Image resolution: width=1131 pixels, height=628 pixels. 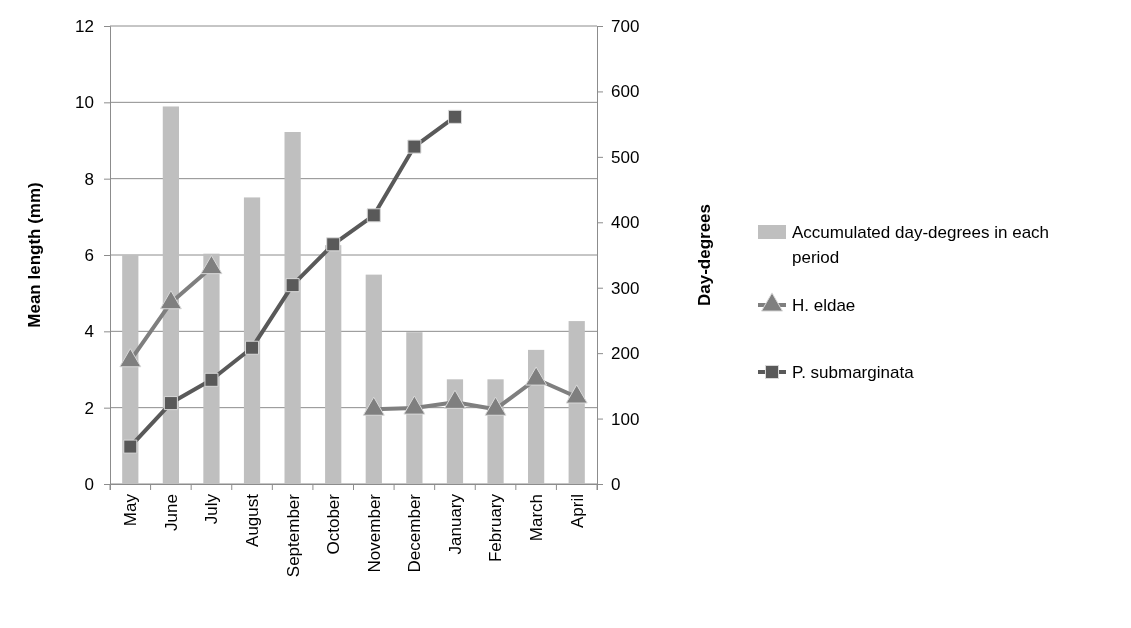 What do you see at coordinates (89, 179) in the screenshot?
I see `y-tick-label: 8` at bounding box center [89, 179].